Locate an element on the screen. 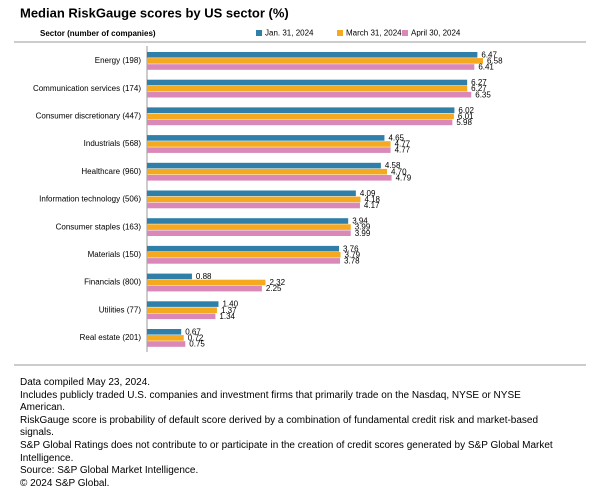  legend-label: April 30, 2024 is located at coordinates (436, 33).